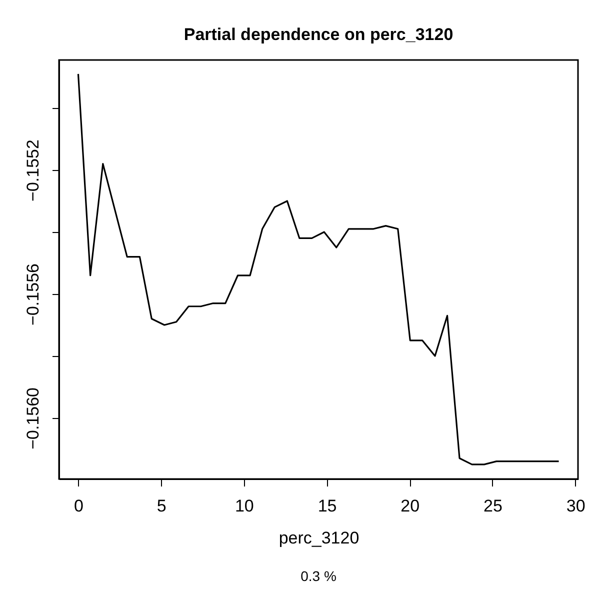 This screenshot has height=595, width=605. What do you see at coordinates (33, 295) in the screenshot?
I see `y-tick-label: −0.1556` at bounding box center [33, 295].